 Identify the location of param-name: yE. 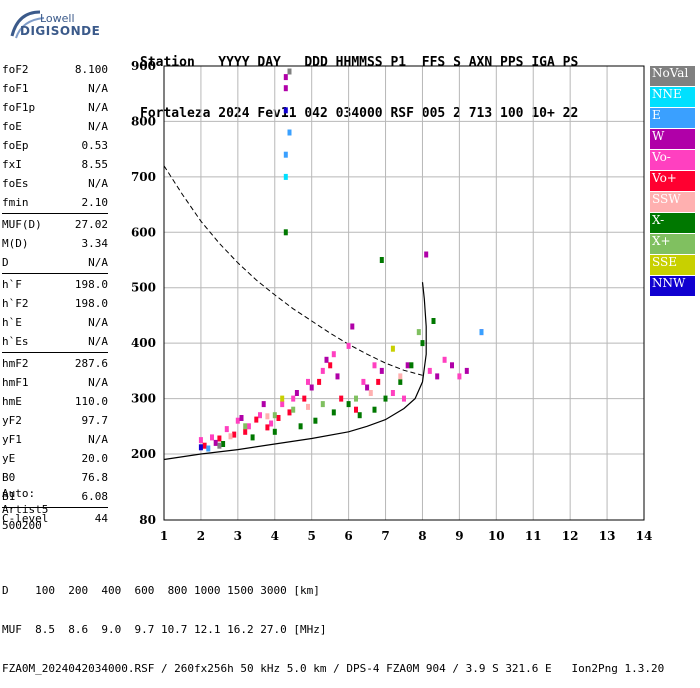
(9, 458).